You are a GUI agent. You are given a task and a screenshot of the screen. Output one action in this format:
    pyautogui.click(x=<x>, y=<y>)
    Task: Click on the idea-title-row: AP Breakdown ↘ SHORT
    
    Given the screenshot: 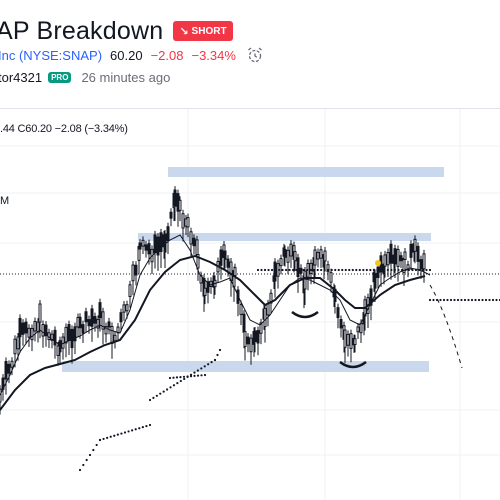 What is the action you would take?
    pyautogui.click(x=116, y=31)
    